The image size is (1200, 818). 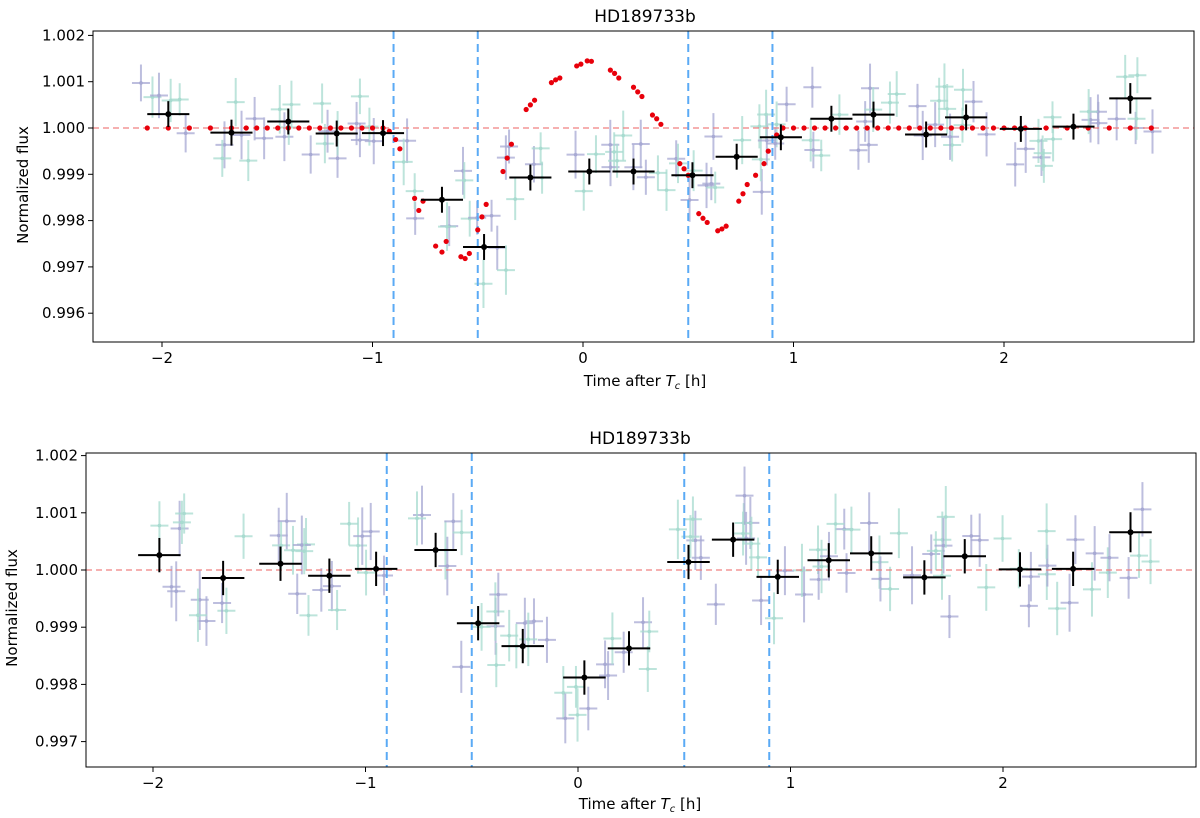 I want to click on y-tick-label: 0.996, so click(x=63, y=313).